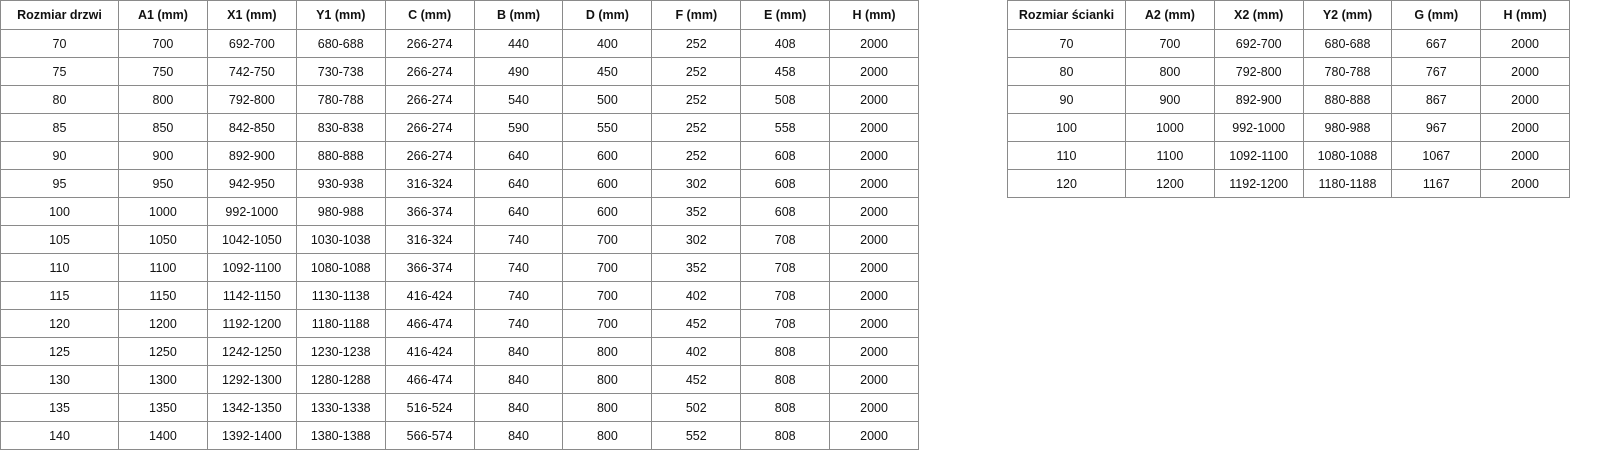  Describe the element at coordinates (340, 239) in the screenshot. I see `table-cell: 1030-1038` at that location.